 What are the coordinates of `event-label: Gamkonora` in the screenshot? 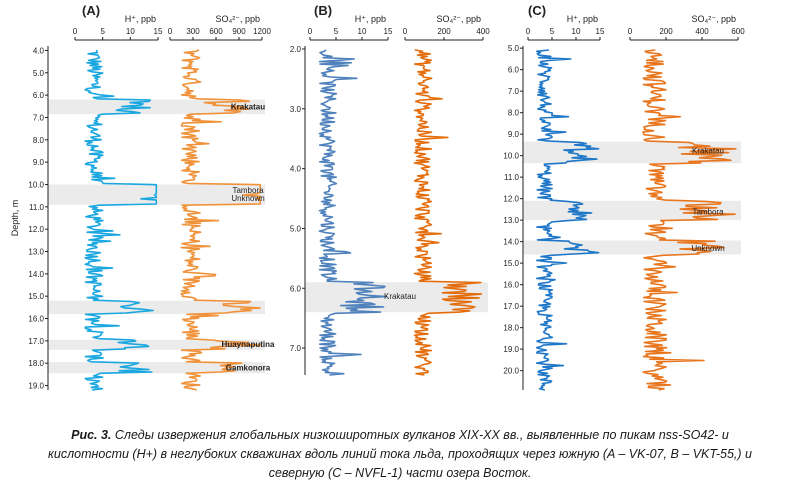 It's located at (248, 368).